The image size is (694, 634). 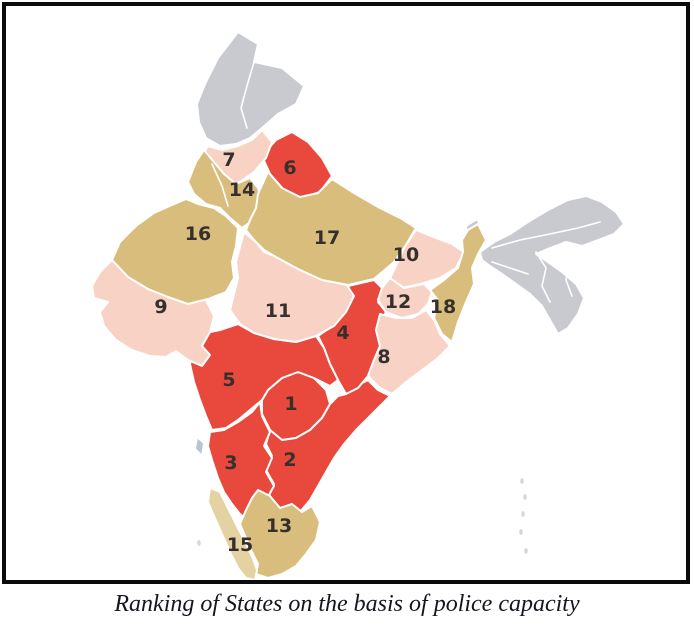 I want to click on gray-region-north, so click(x=250, y=89).